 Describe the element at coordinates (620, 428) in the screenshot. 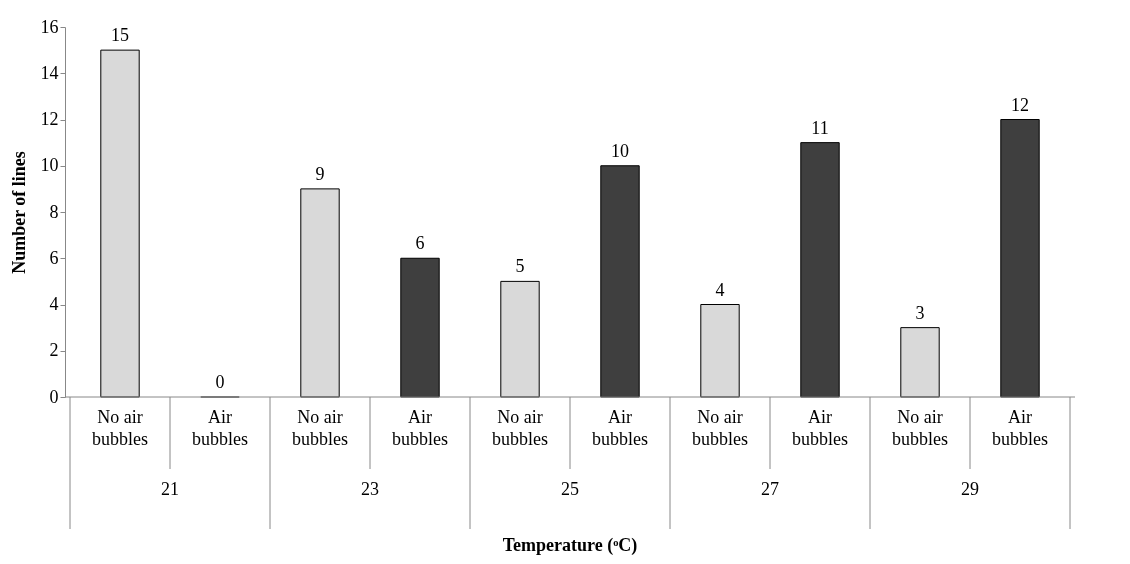

I see `series-label: Air bubbles` at that location.